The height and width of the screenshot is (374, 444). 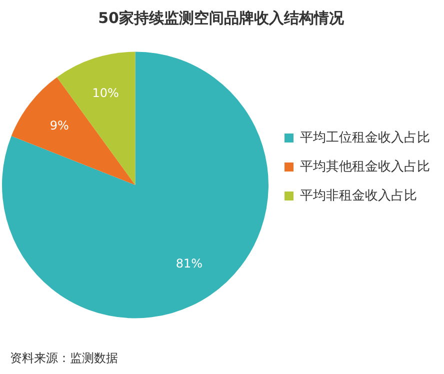 What do you see at coordinates (64, 358) in the screenshot?
I see `text: 资料来源：监测数据` at bounding box center [64, 358].